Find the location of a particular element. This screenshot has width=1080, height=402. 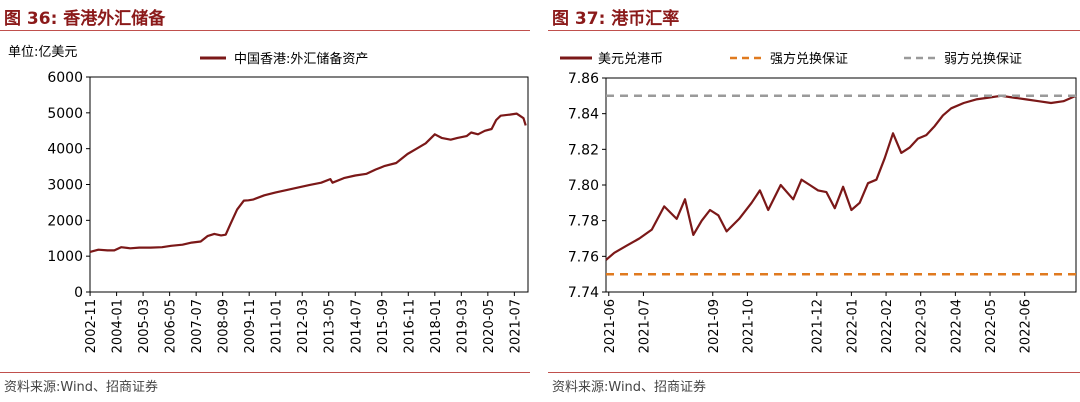

y-tick-label: 7.74 is located at coordinates (583, 293).